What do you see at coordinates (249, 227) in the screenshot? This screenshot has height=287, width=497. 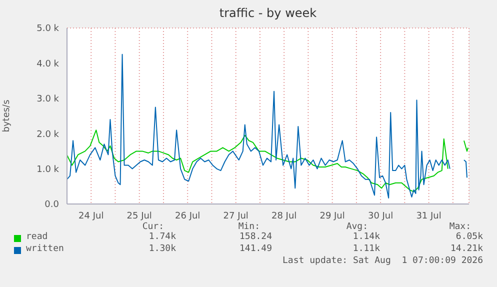 I see `text: Min:` at bounding box center [249, 227].